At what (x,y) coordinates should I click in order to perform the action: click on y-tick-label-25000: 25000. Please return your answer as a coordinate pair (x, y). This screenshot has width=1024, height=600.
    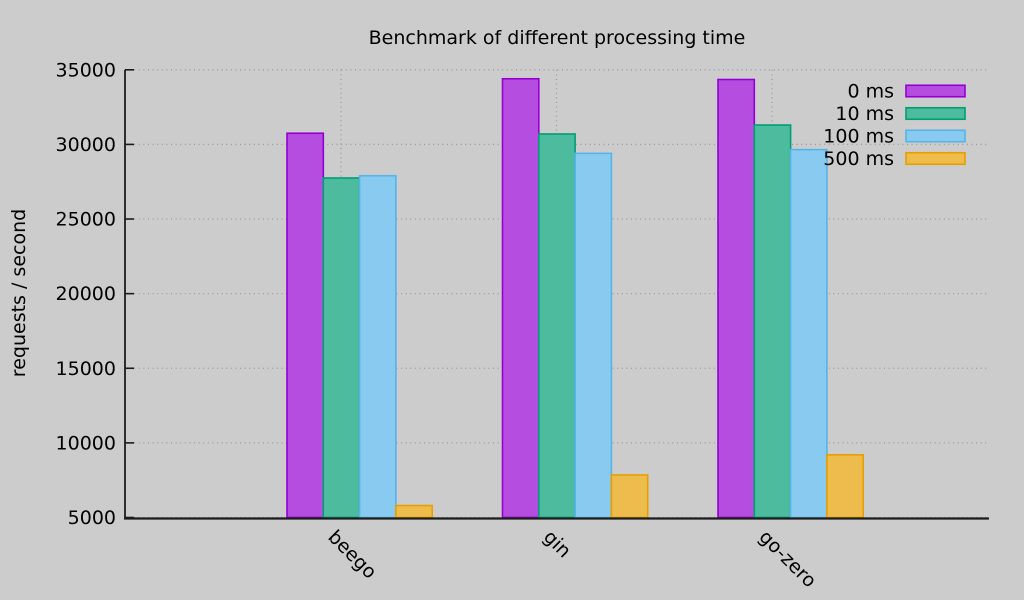
    Looking at the image, I should click on (86, 220).